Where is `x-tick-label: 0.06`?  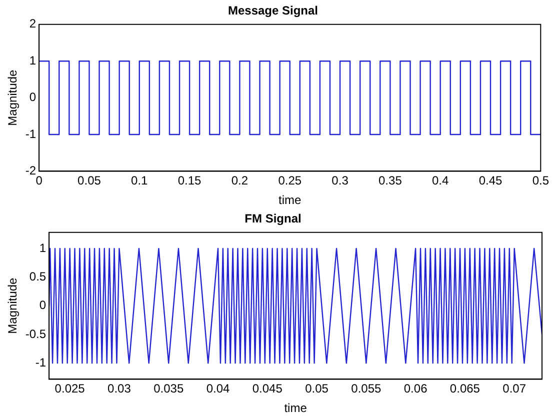
x-tick-label: 0.06 is located at coordinates (416, 389).